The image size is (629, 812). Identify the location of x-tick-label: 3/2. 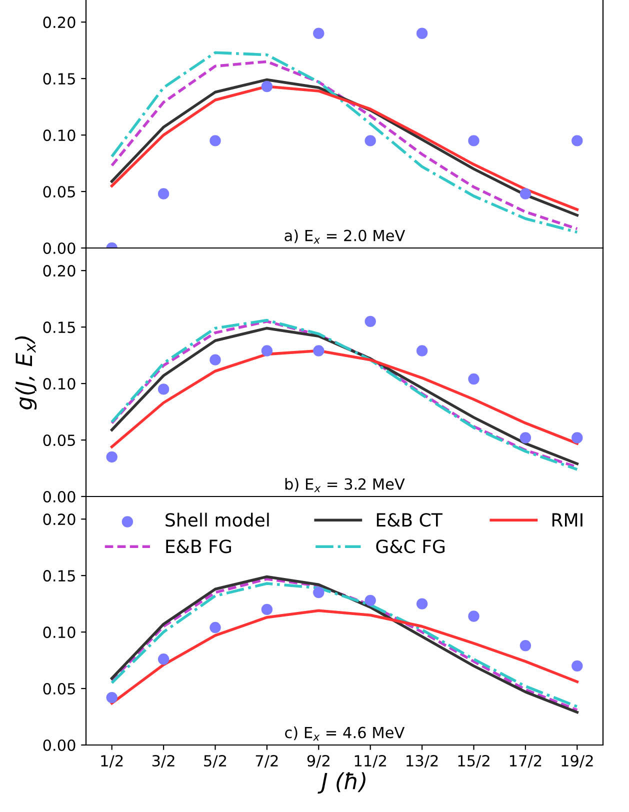
(163, 761).